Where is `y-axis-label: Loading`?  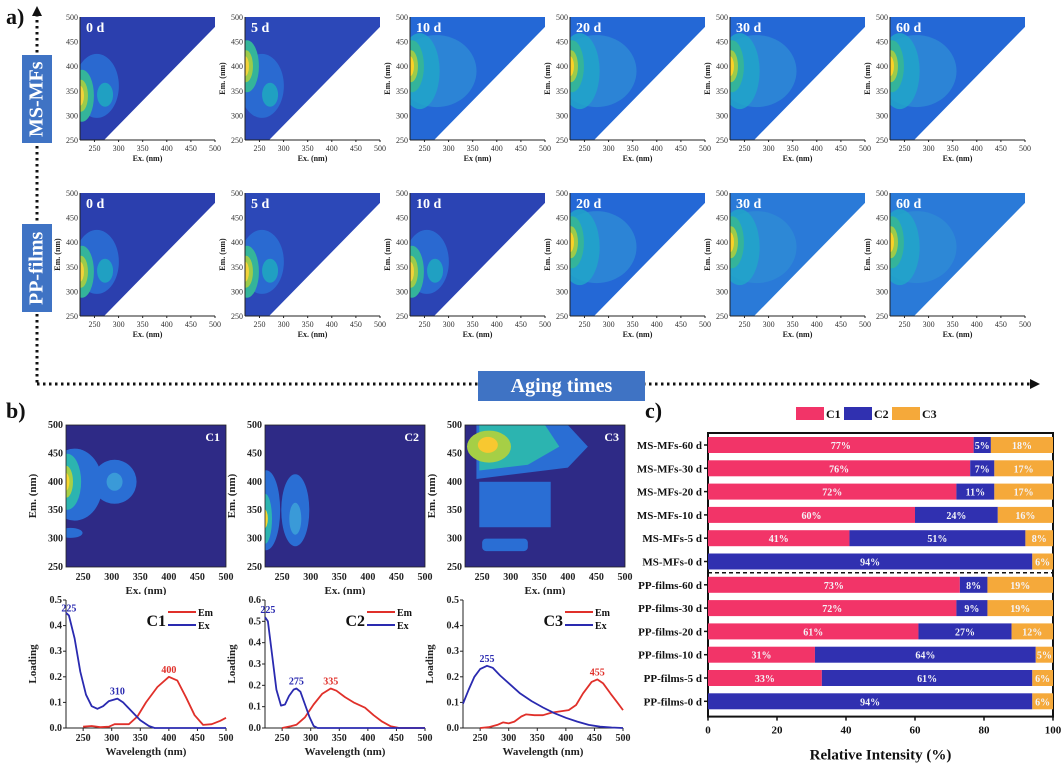 y-axis-label: Loading is located at coordinates (232, 664).